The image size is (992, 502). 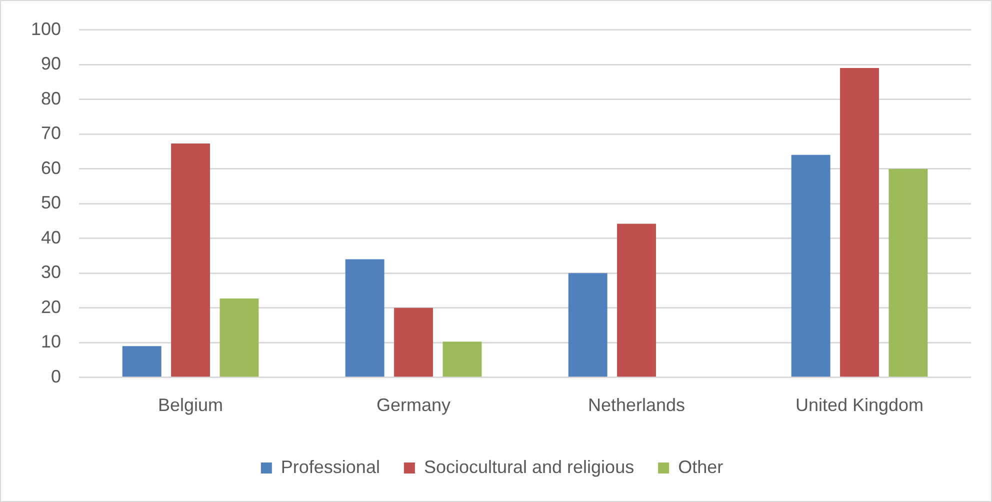 What do you see at coordinates (51, 98) in the screenshot?
I see `y-tick-label: 80` at bounding box center [51, 98].